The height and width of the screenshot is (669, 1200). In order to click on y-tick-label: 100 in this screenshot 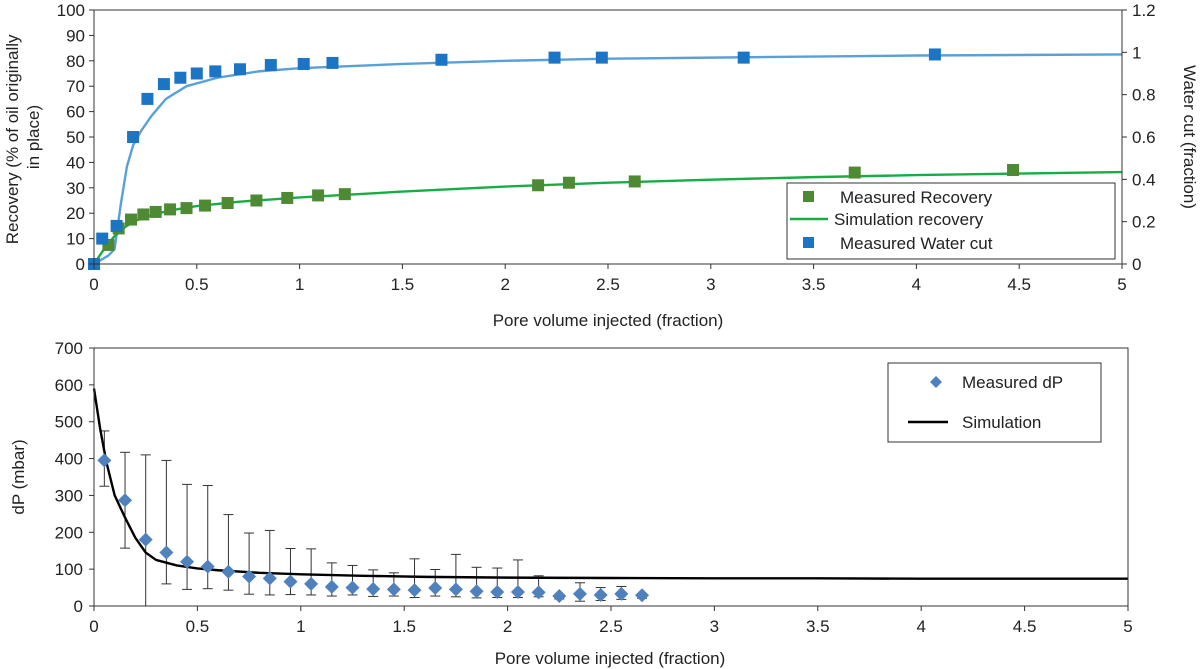, I will do `click(71, 10)`.